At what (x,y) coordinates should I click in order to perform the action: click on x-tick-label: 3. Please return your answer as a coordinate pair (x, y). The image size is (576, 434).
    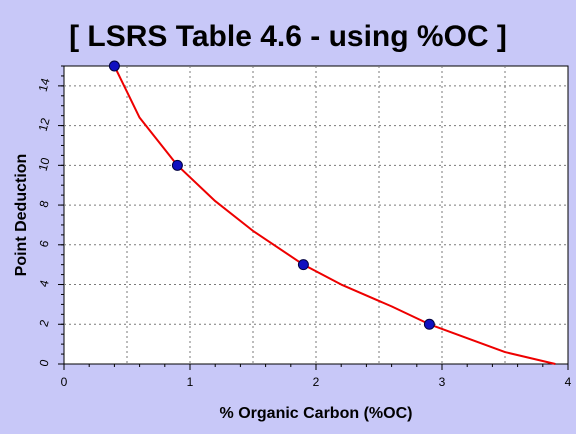
    Looking at the image, I should click on (442, 382).